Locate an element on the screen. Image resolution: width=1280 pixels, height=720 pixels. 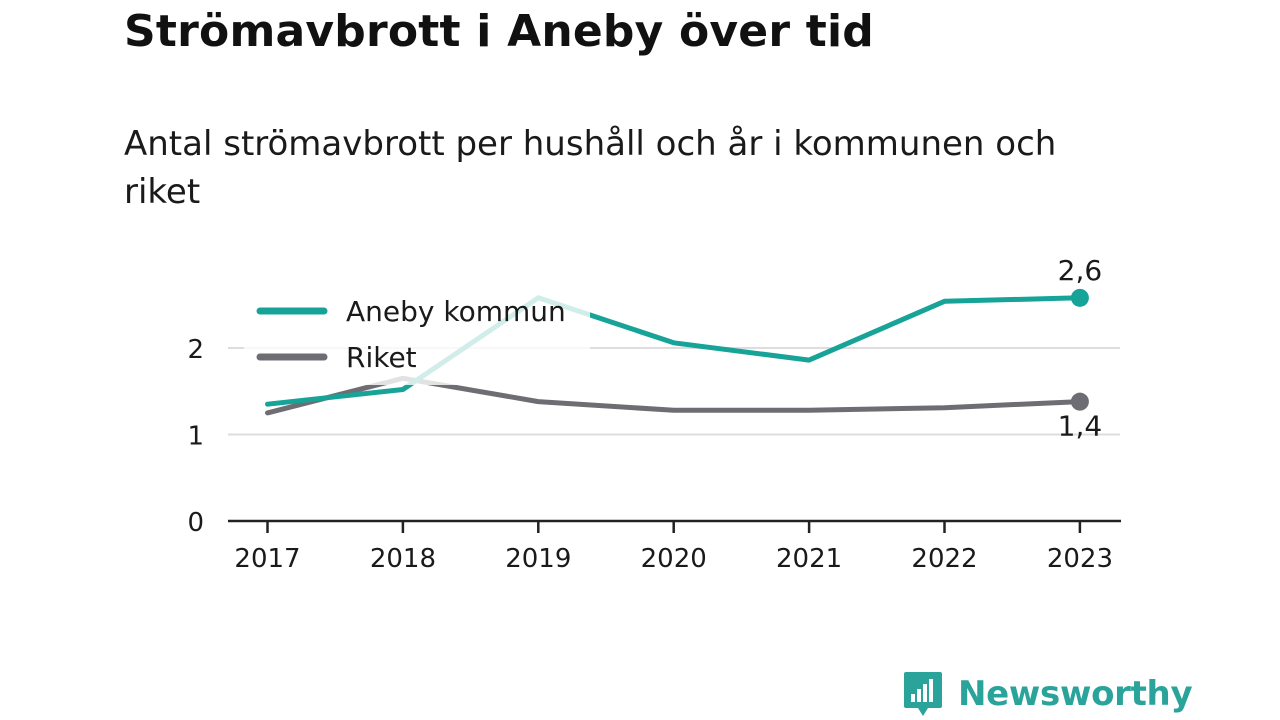
y-tick-label: 2 is located at coordinates (195, 350).